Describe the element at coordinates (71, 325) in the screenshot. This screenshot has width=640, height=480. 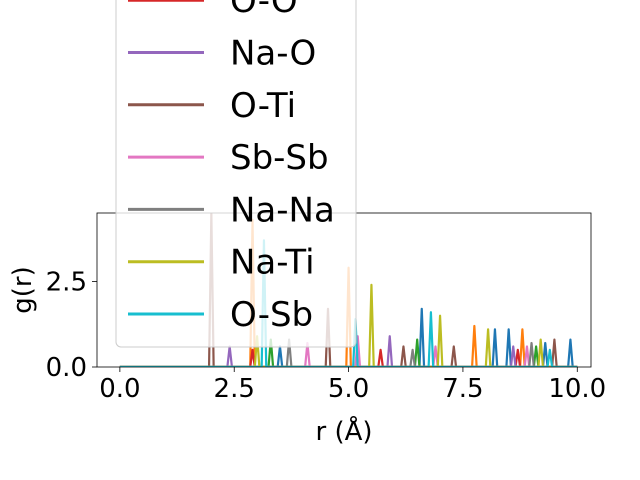
I see `y-axis-ticks: 0.0 2.5` at that location.